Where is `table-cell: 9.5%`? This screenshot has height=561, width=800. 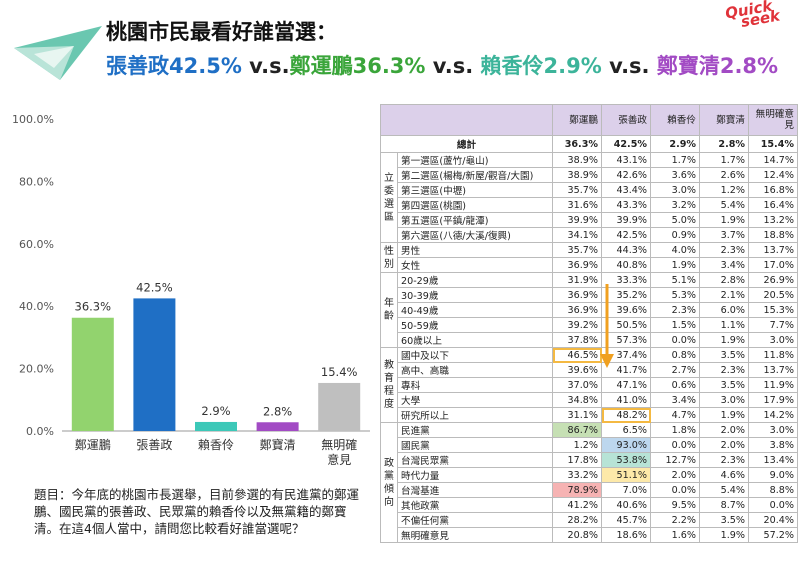 table-cell: 9.5% is located at coordinates (675, 505).